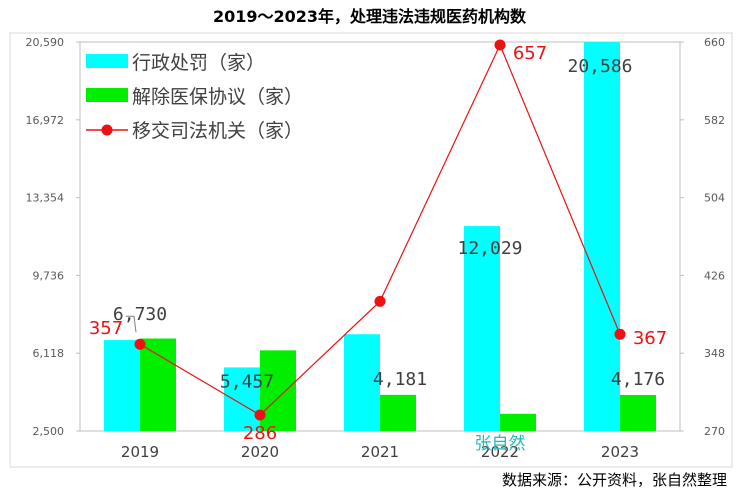 This screenshot has width=739, height=495. What do you see at coordinates (714, 275) in the screenshot?
I see `right-axis-tick-label: 426` at bounding box center [714, 275].